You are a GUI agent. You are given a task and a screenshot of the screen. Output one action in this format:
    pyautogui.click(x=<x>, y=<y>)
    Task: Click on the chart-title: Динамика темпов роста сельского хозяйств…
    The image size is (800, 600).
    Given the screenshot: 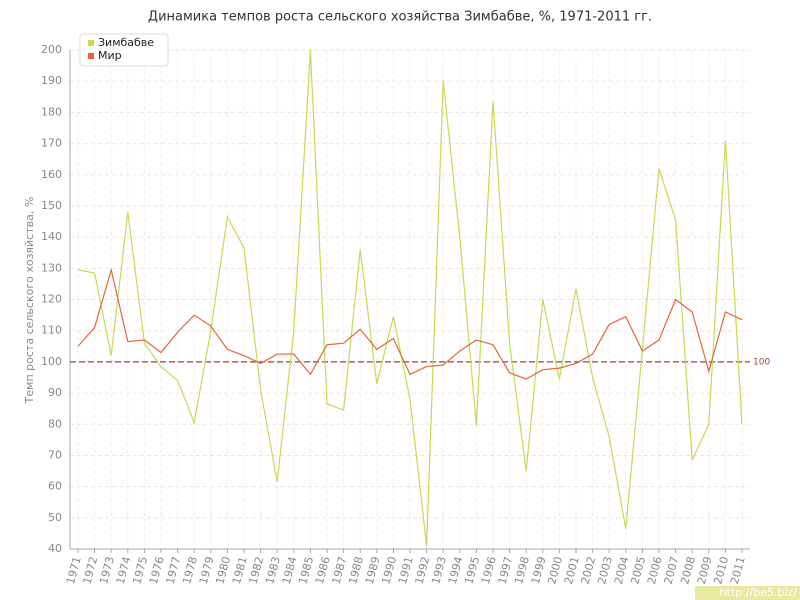 What is the action you would take?
    pyautogui.click(x=400, y=17)
    